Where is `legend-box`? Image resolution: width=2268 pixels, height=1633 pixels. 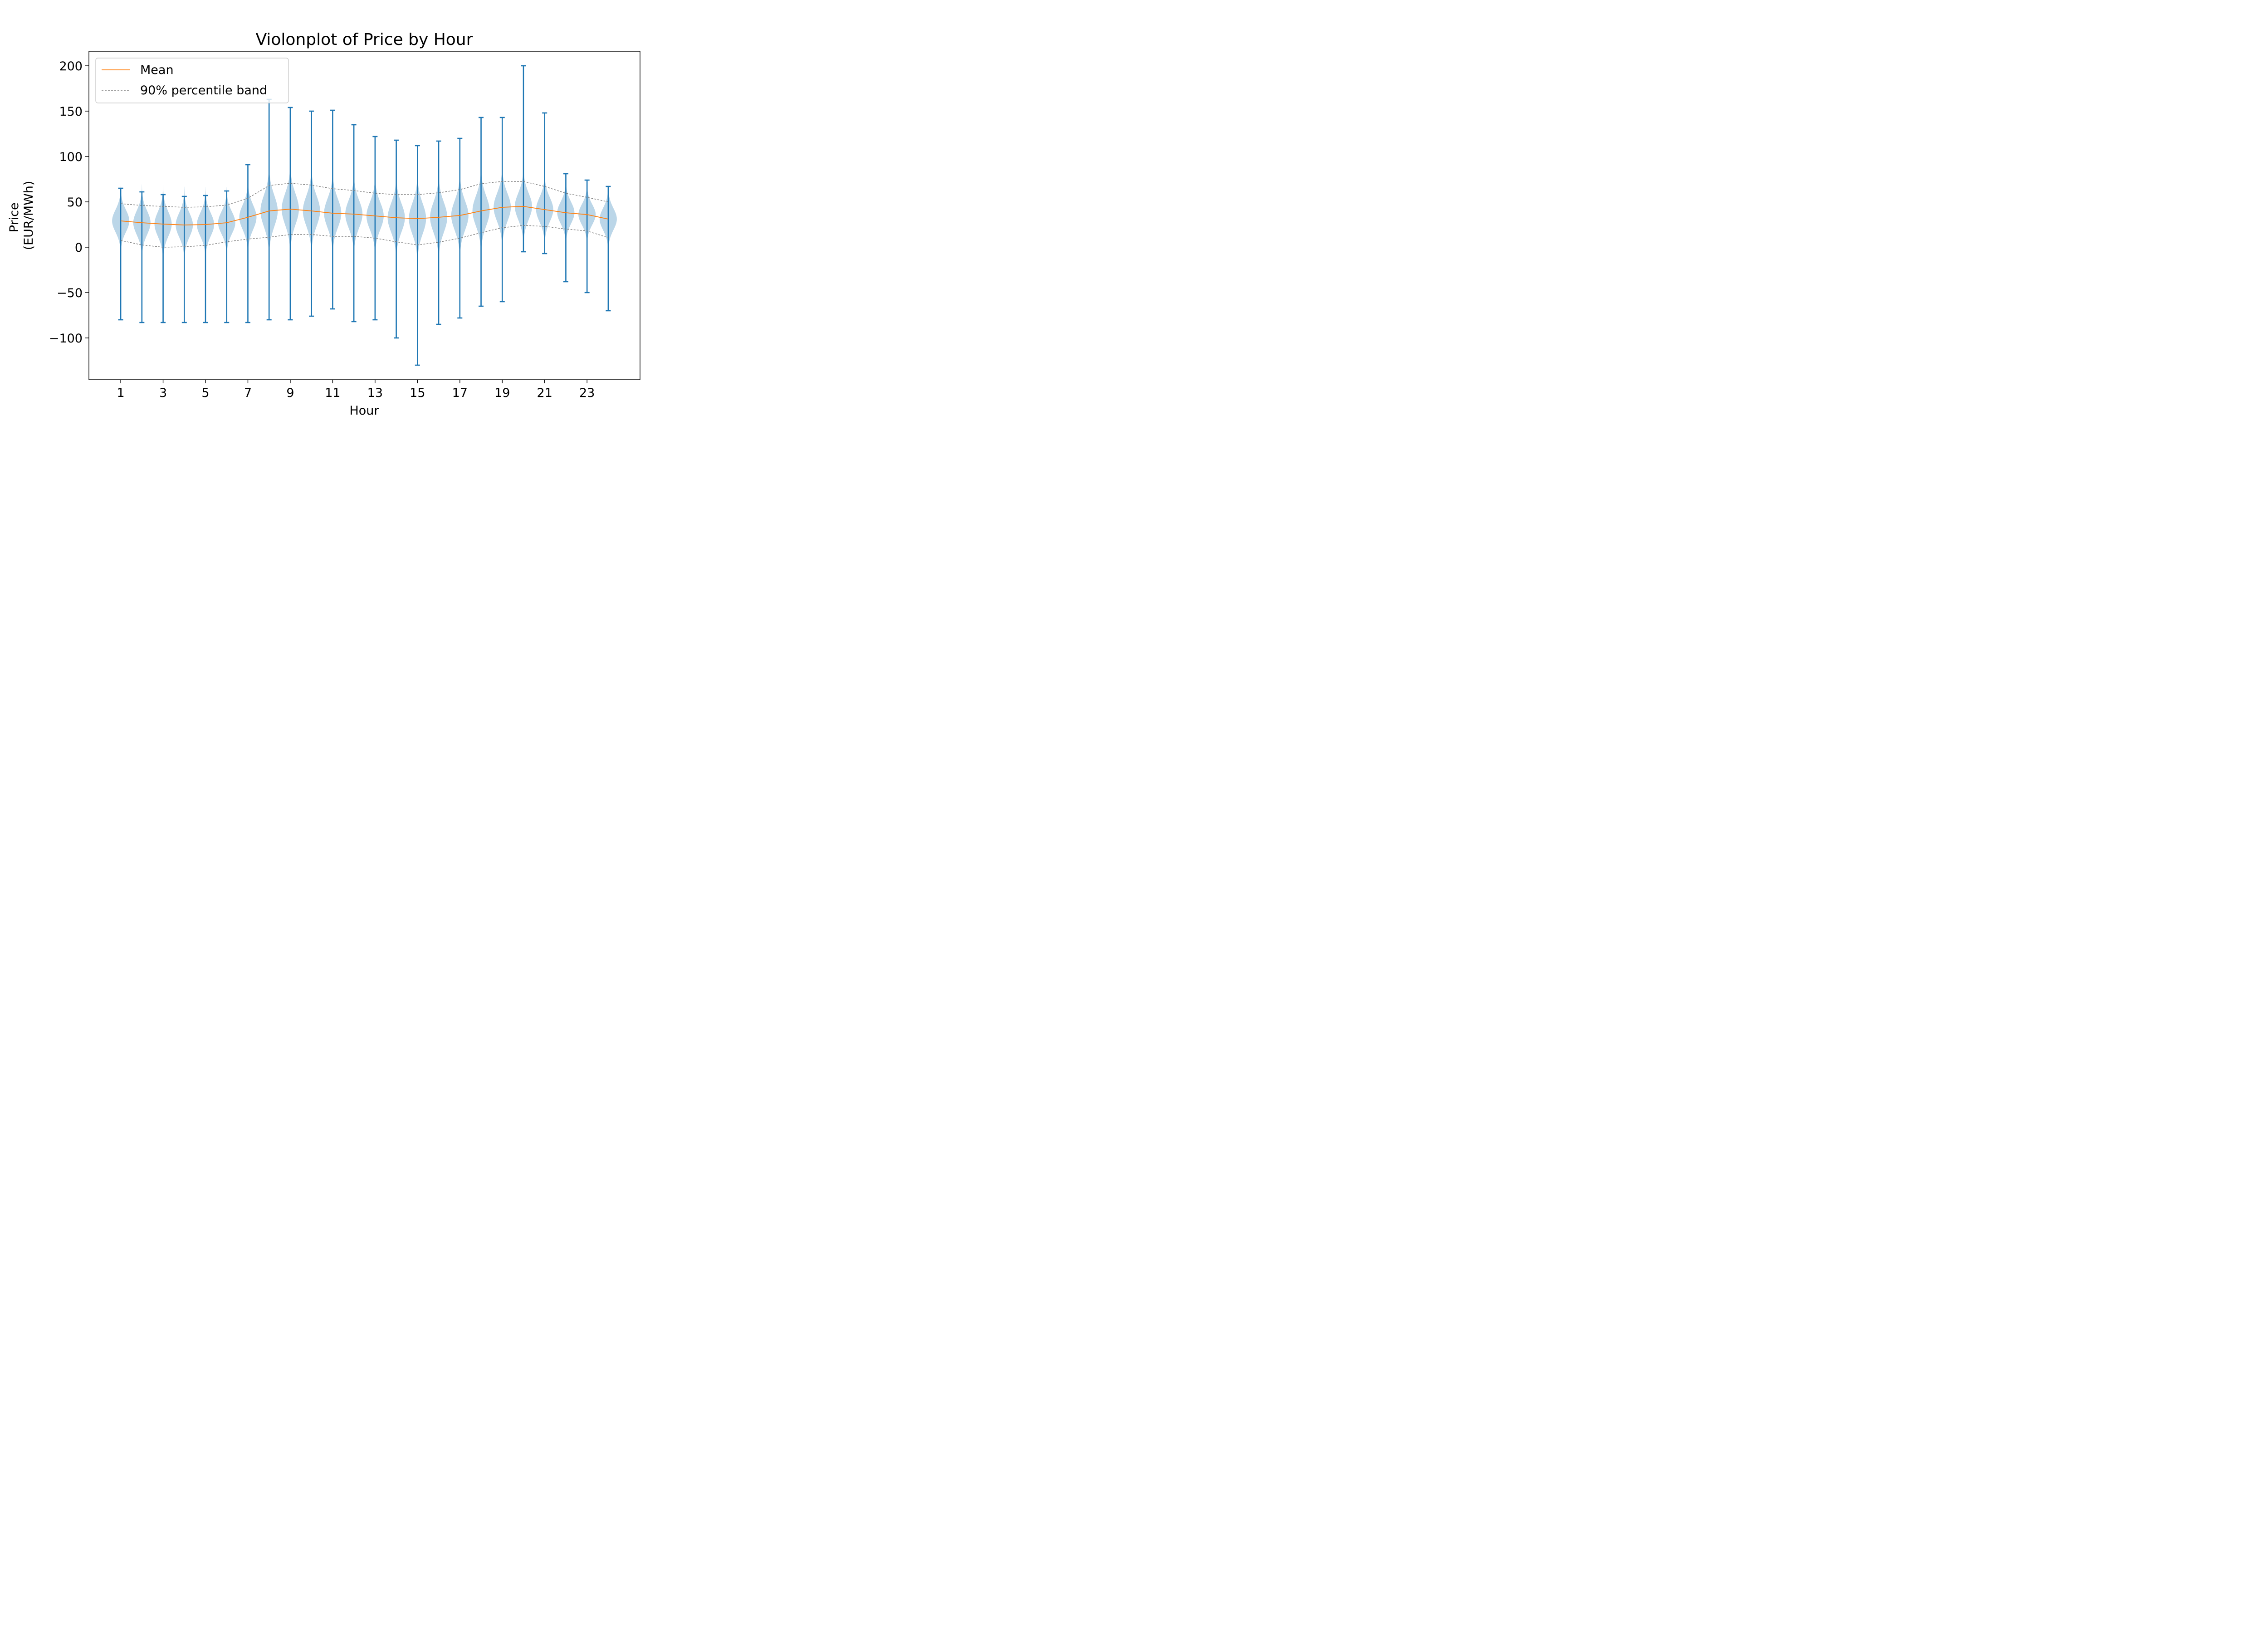
legend-box is located at coordinates (192, 80).